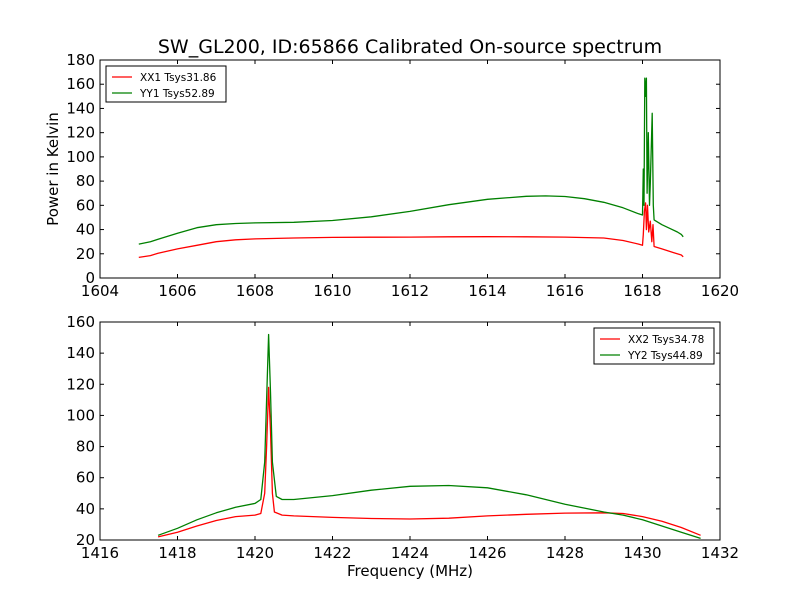  What do you see at coordinates (487, 553) in the screenshot?
I see `x-tick-label: 1426` at bounding box center [487, 553].